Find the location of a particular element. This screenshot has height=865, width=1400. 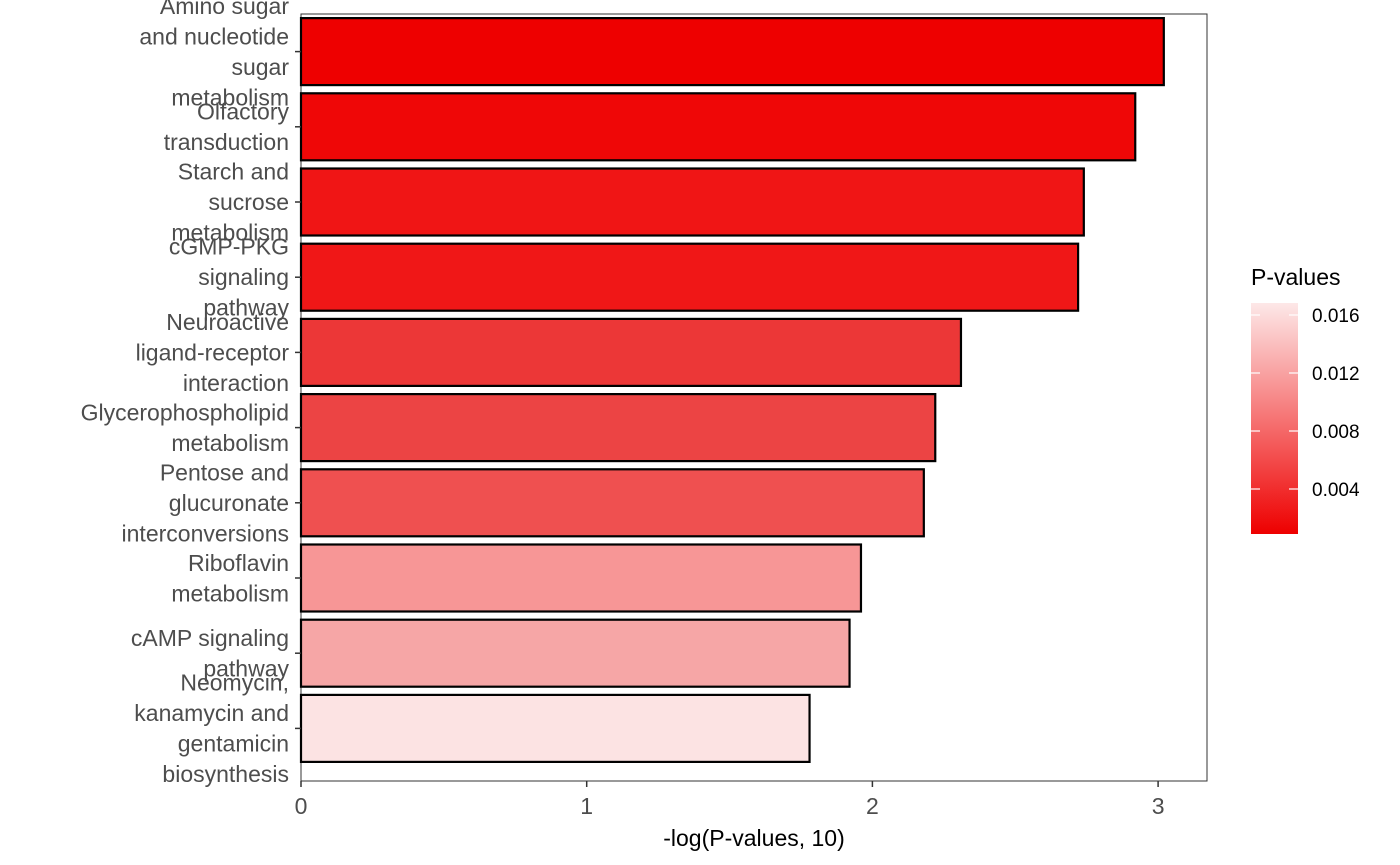

y-tick-label: cGMP-PKG signaling pathway is located at coordinates (229, 277).